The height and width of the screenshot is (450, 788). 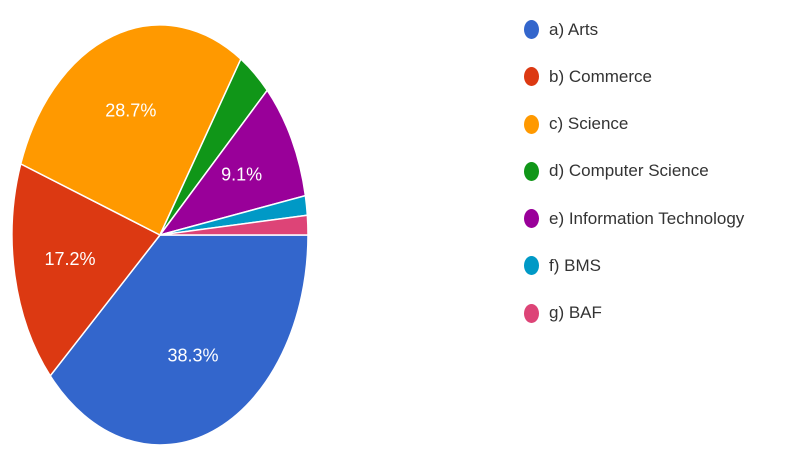 What do you see at coordinates (574, 29) in the screenshot?
I see `legend-label: a) Arts` at bounding box center [574, 29].